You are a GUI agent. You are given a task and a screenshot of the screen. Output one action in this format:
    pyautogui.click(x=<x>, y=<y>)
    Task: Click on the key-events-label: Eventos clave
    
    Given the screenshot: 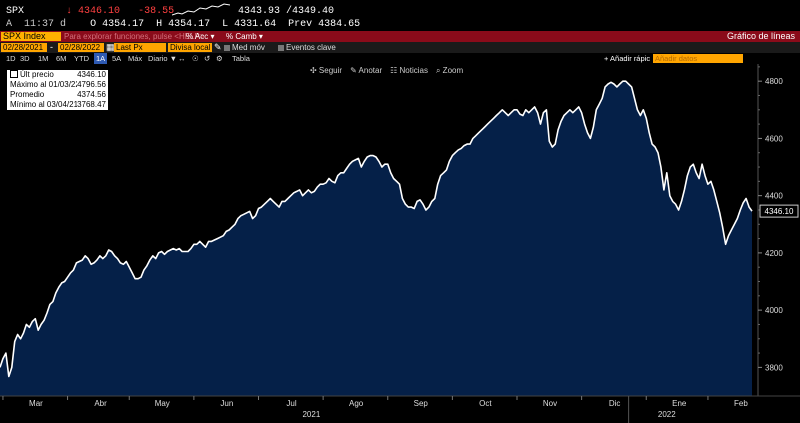 What is the action you would take?
    pyautogui.click(x=311, y=47)
    